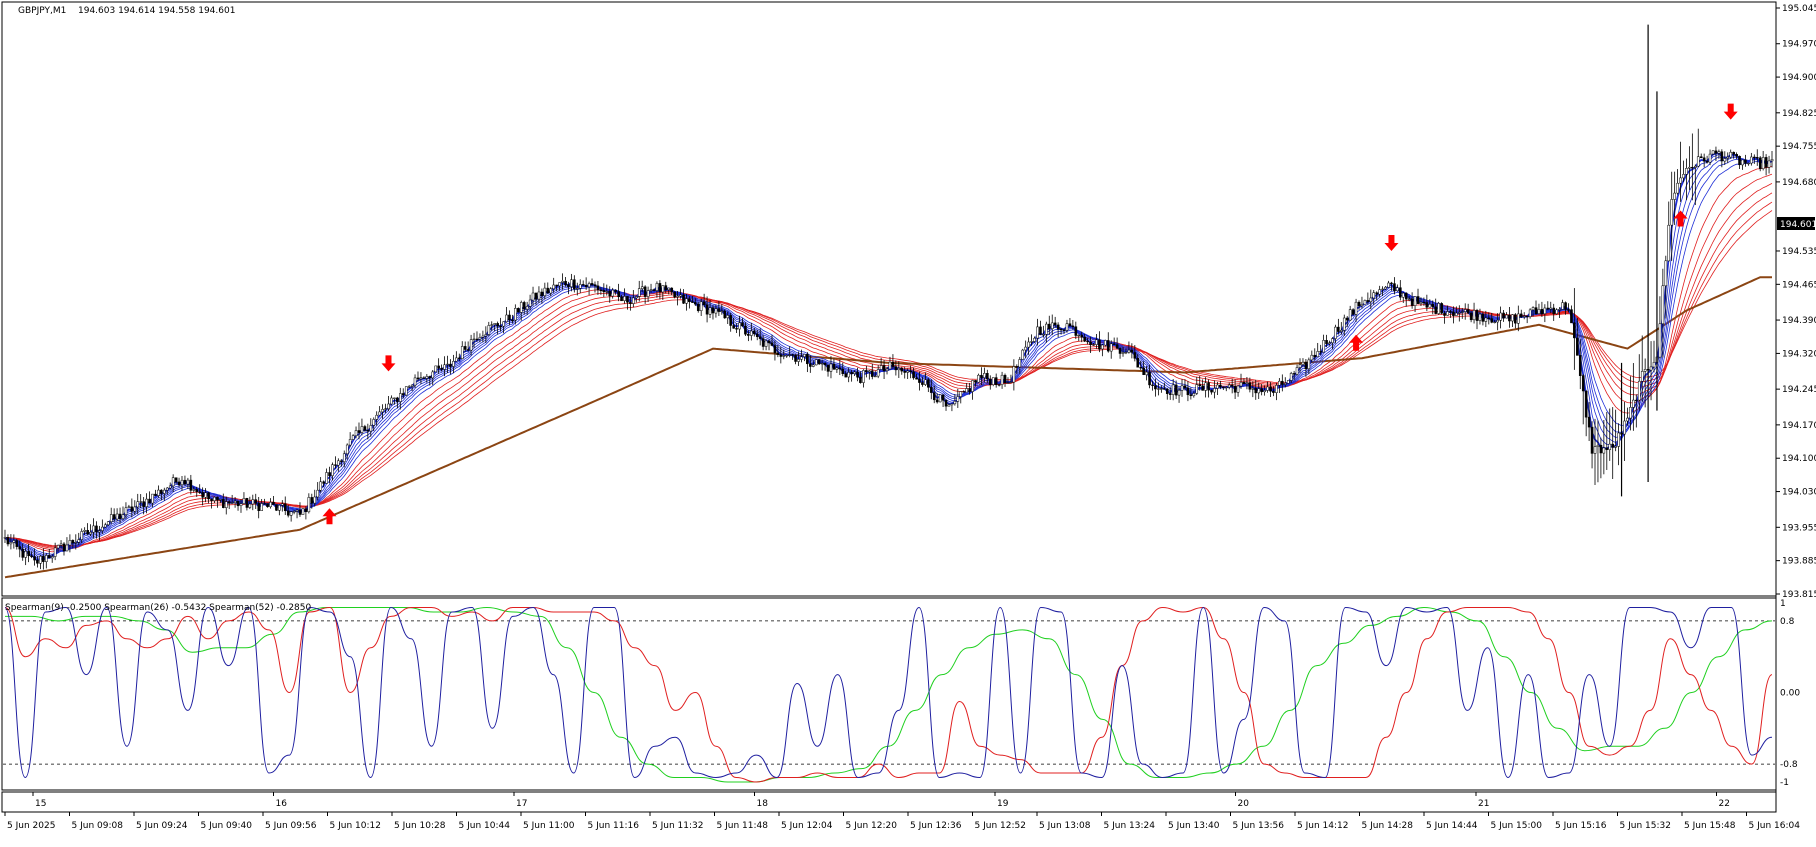 The image size is (1816, 847). Describe the element at coordinates (936, 826) in the screenshot. I see `time-label: 5 Jun 12:36` at that location.